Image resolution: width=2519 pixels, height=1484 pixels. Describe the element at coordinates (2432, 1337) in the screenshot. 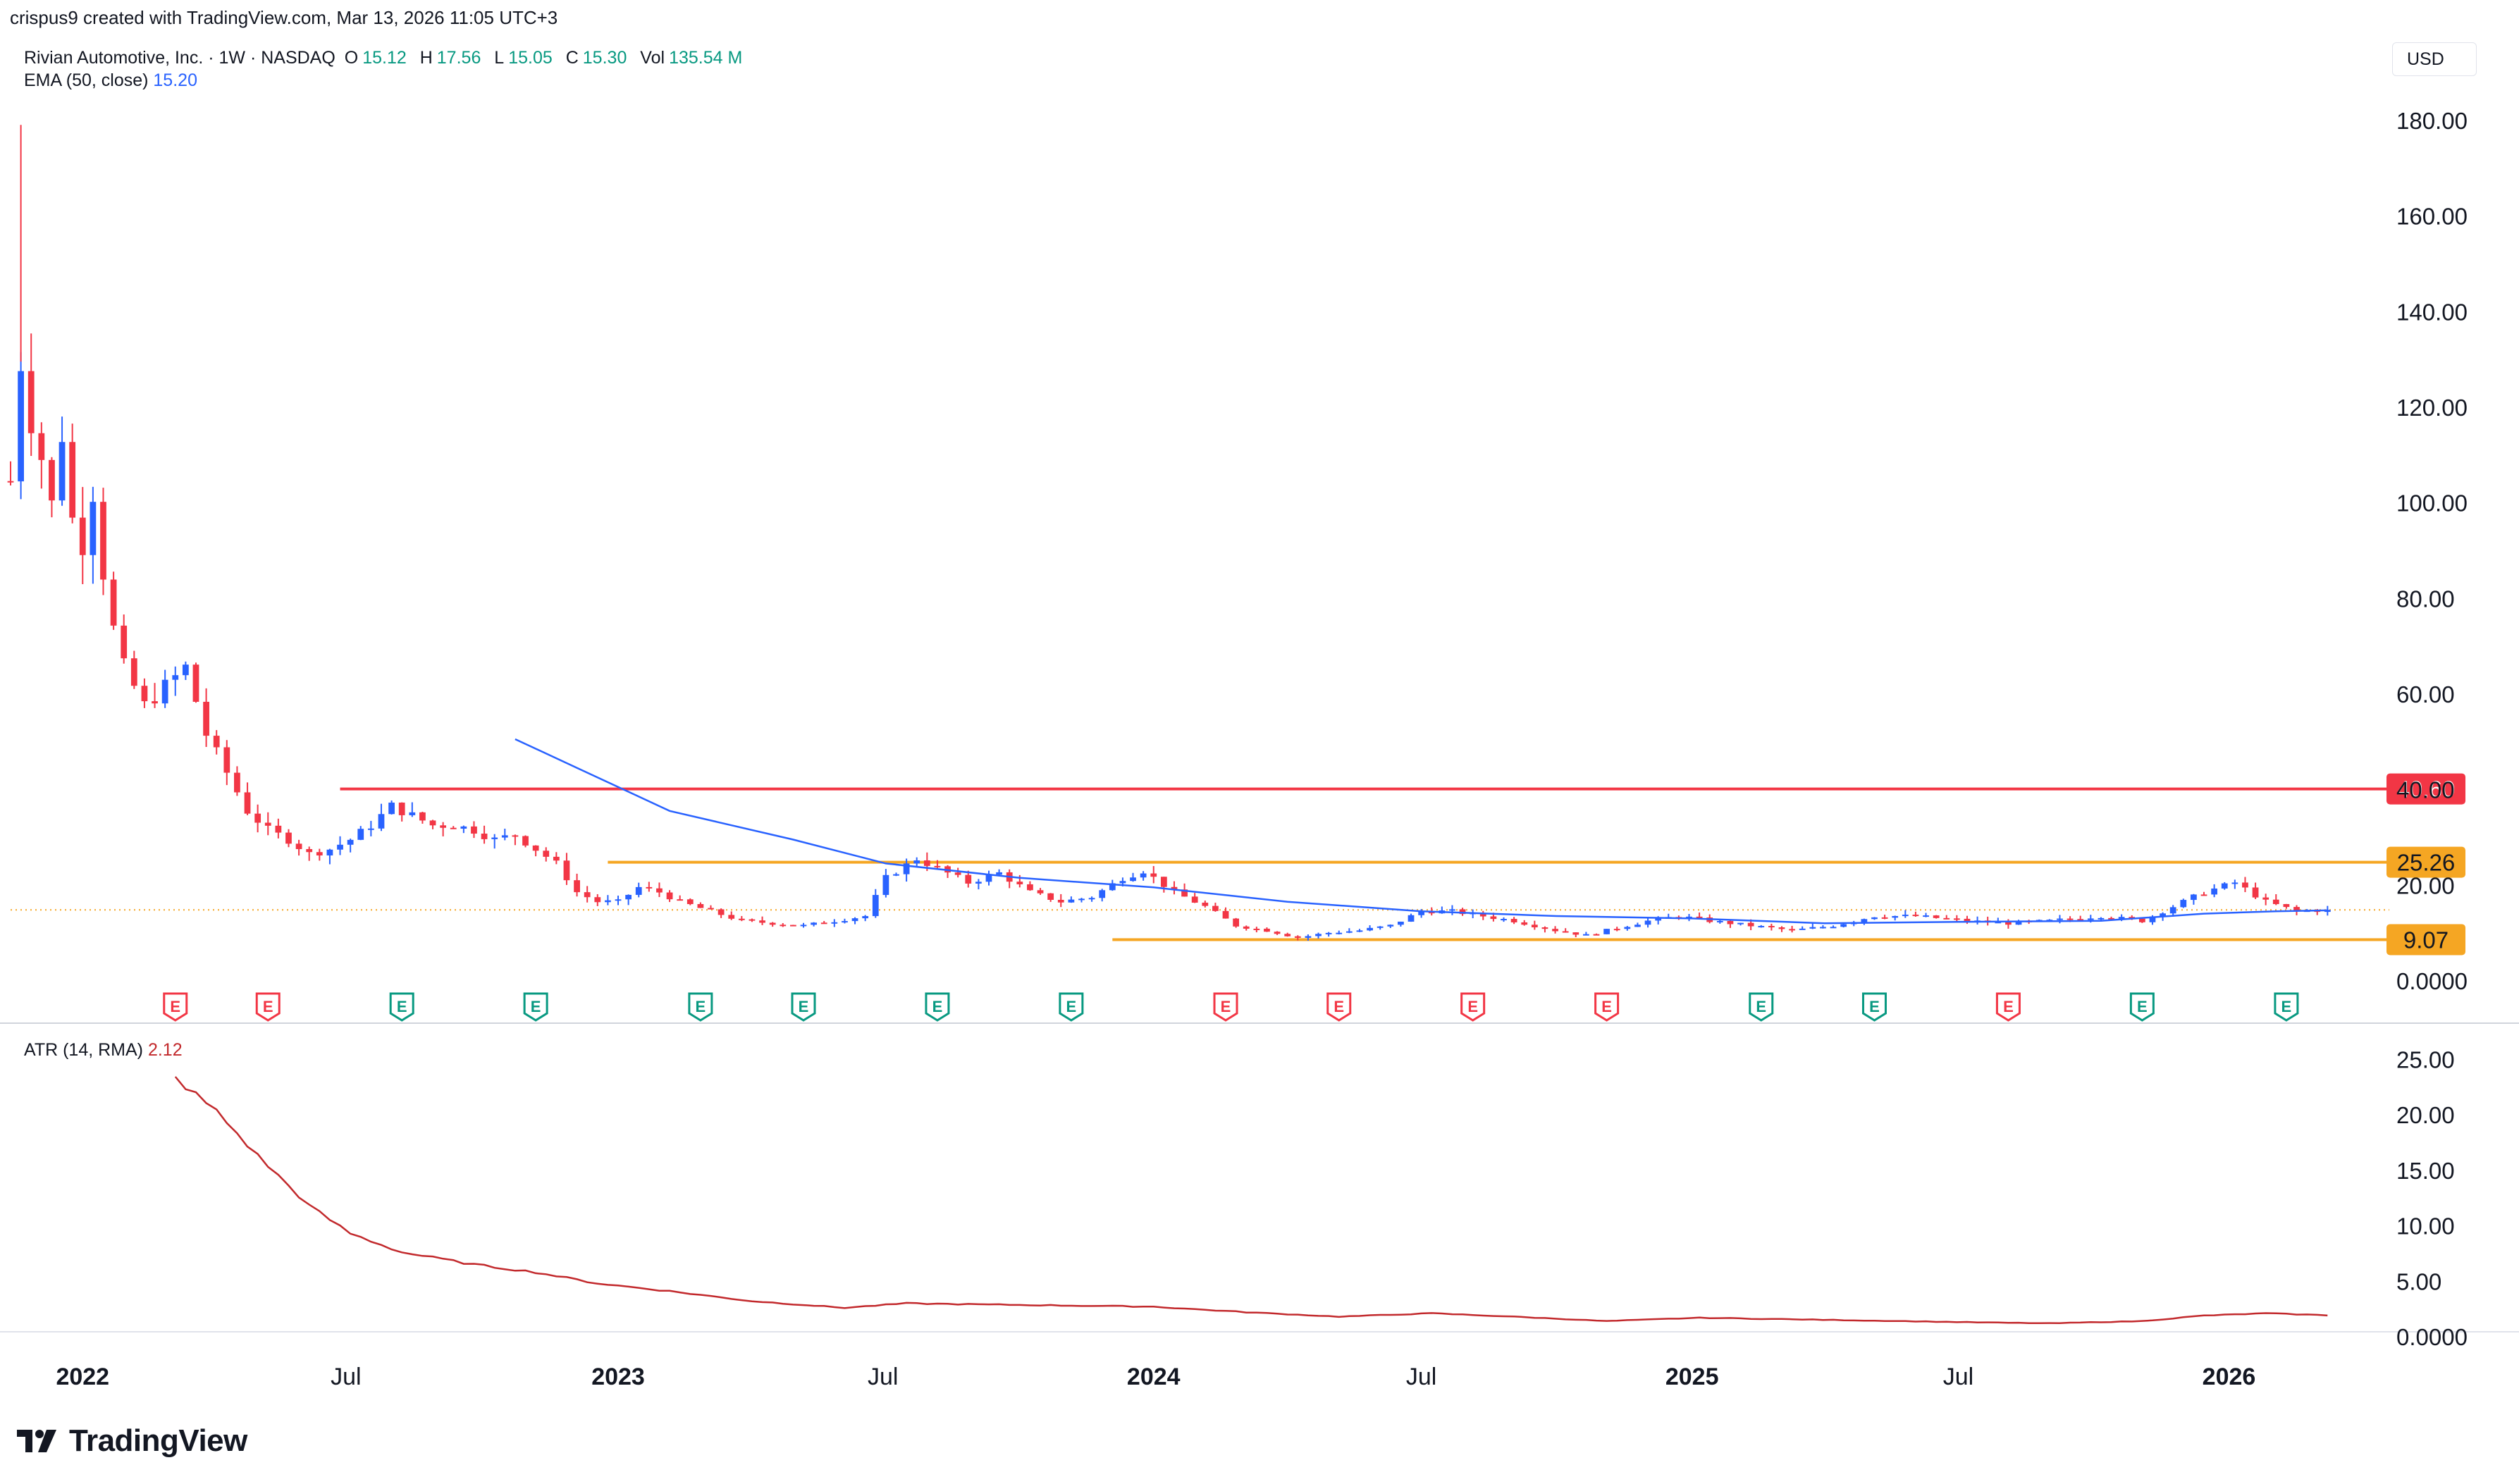

I see `atr-axis-tick: 0.0000` at that location.